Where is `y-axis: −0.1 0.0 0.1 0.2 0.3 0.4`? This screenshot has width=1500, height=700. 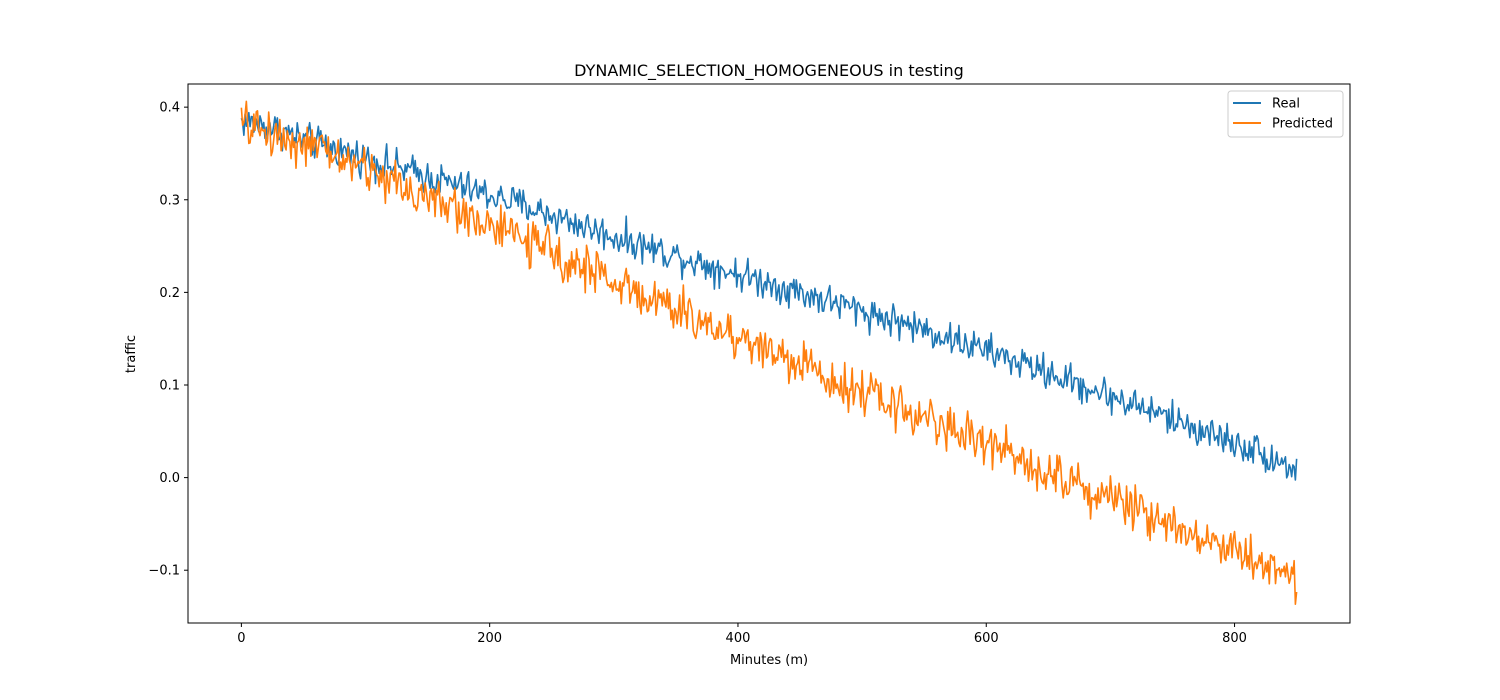
y-axis: −0.1 0.0 0.1 0.2 0.3 0.4 is located at coordinates (168, 340).